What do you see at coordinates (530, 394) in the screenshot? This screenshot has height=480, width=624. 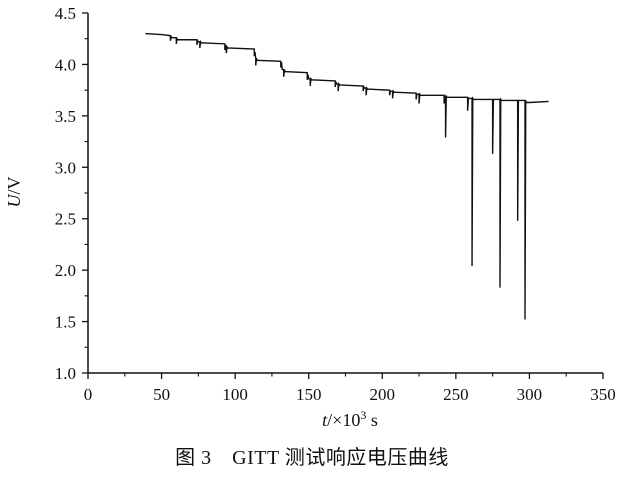 I see `x-tick-label: 300` at bounding box center [530, 394].